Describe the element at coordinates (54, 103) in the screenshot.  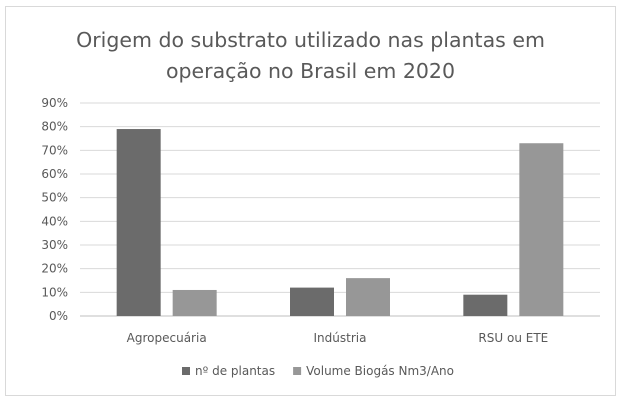
I see `y-tick-label: 90%` at that location.